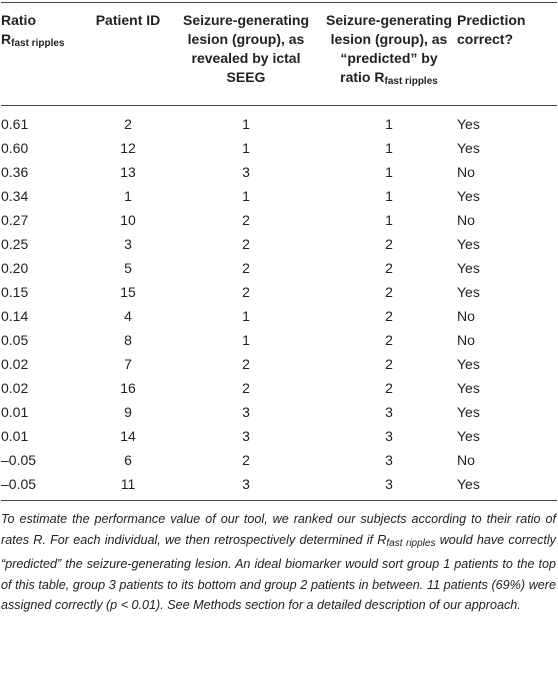 The width and height of the screenshot is (558, 699). I want to click on table-row: 0.27 10 2 1 No, so click(279, 220).